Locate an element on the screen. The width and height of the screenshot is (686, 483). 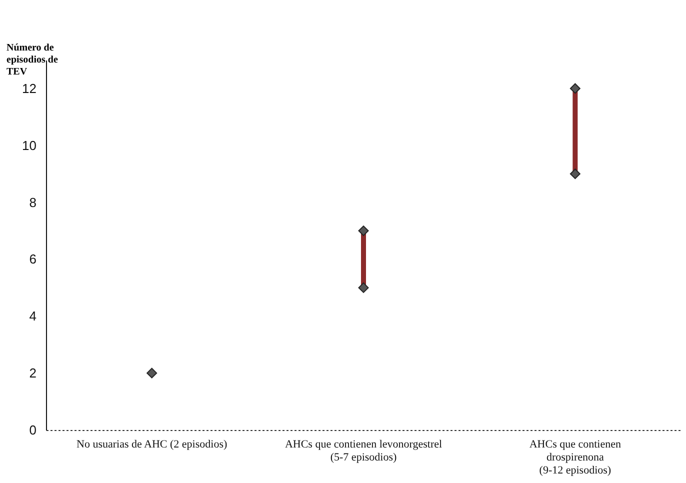
y-tick-label: 0 is located at coordinates (32, 430).